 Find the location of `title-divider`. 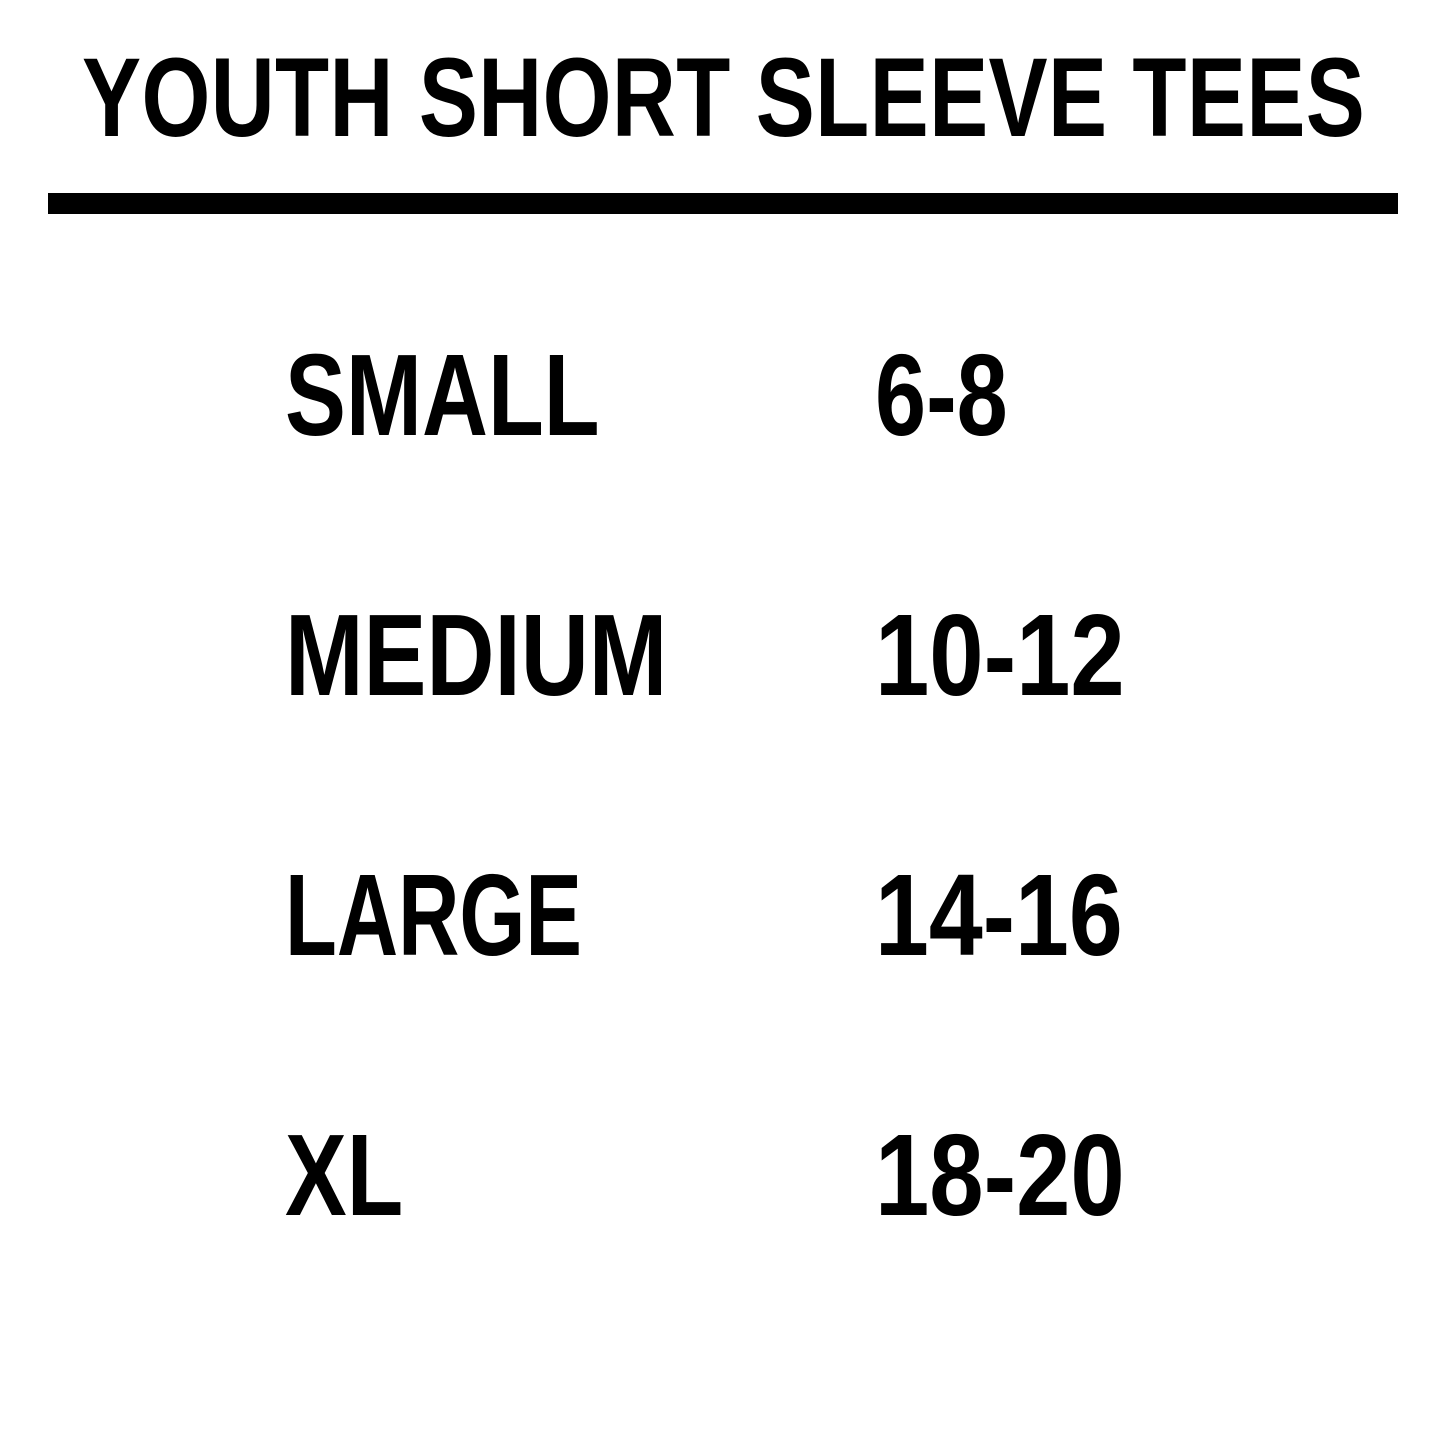

title-divider is located at coordinates (723, 203).